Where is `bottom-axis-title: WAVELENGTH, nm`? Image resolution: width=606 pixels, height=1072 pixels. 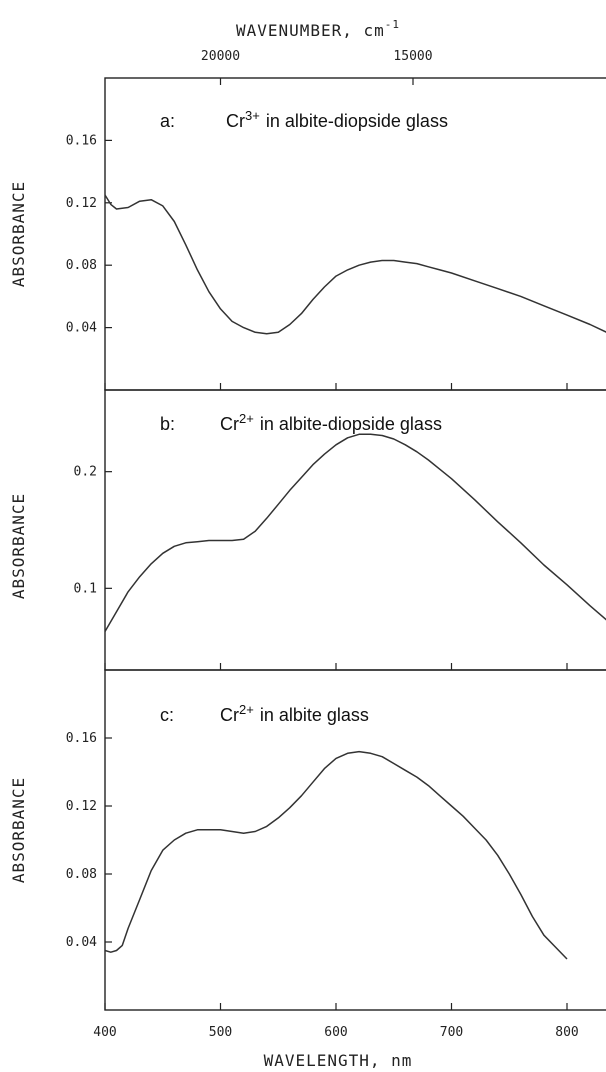 bottom-axis-title: WAVELENGTH, nm is located at coordinates (338, 1060).